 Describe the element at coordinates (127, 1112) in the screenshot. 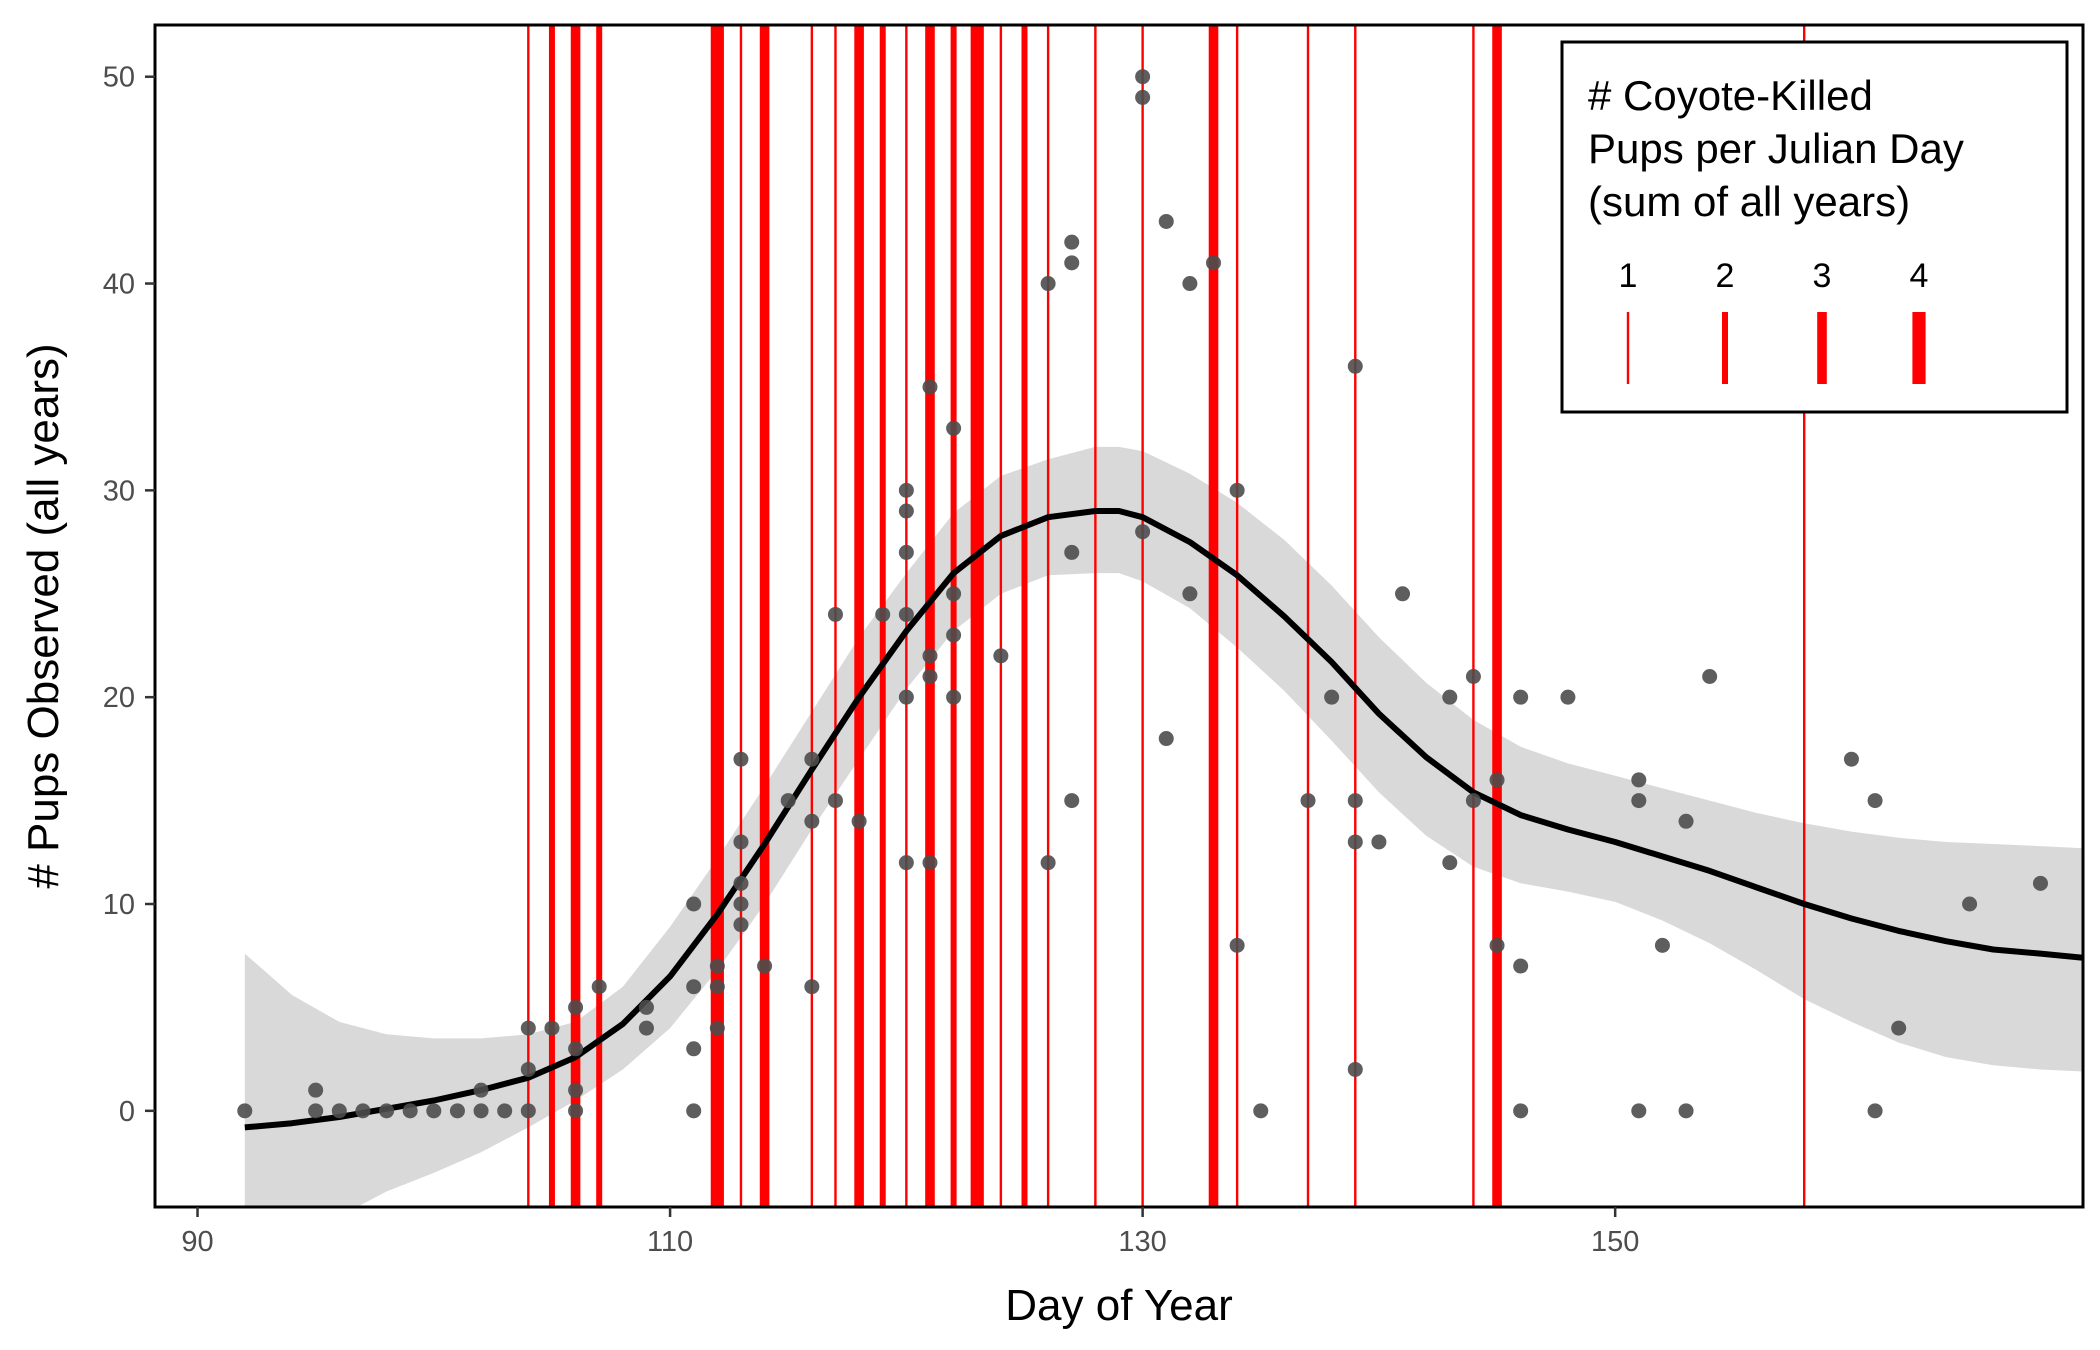

I see `y-tick-label: 0` at that location.